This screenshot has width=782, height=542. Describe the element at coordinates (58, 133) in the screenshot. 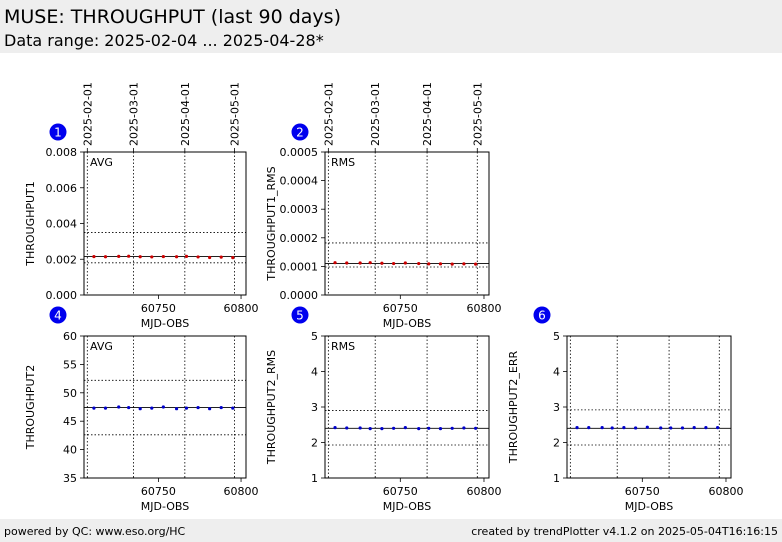

I see `panel-number-label: 1` at that location.